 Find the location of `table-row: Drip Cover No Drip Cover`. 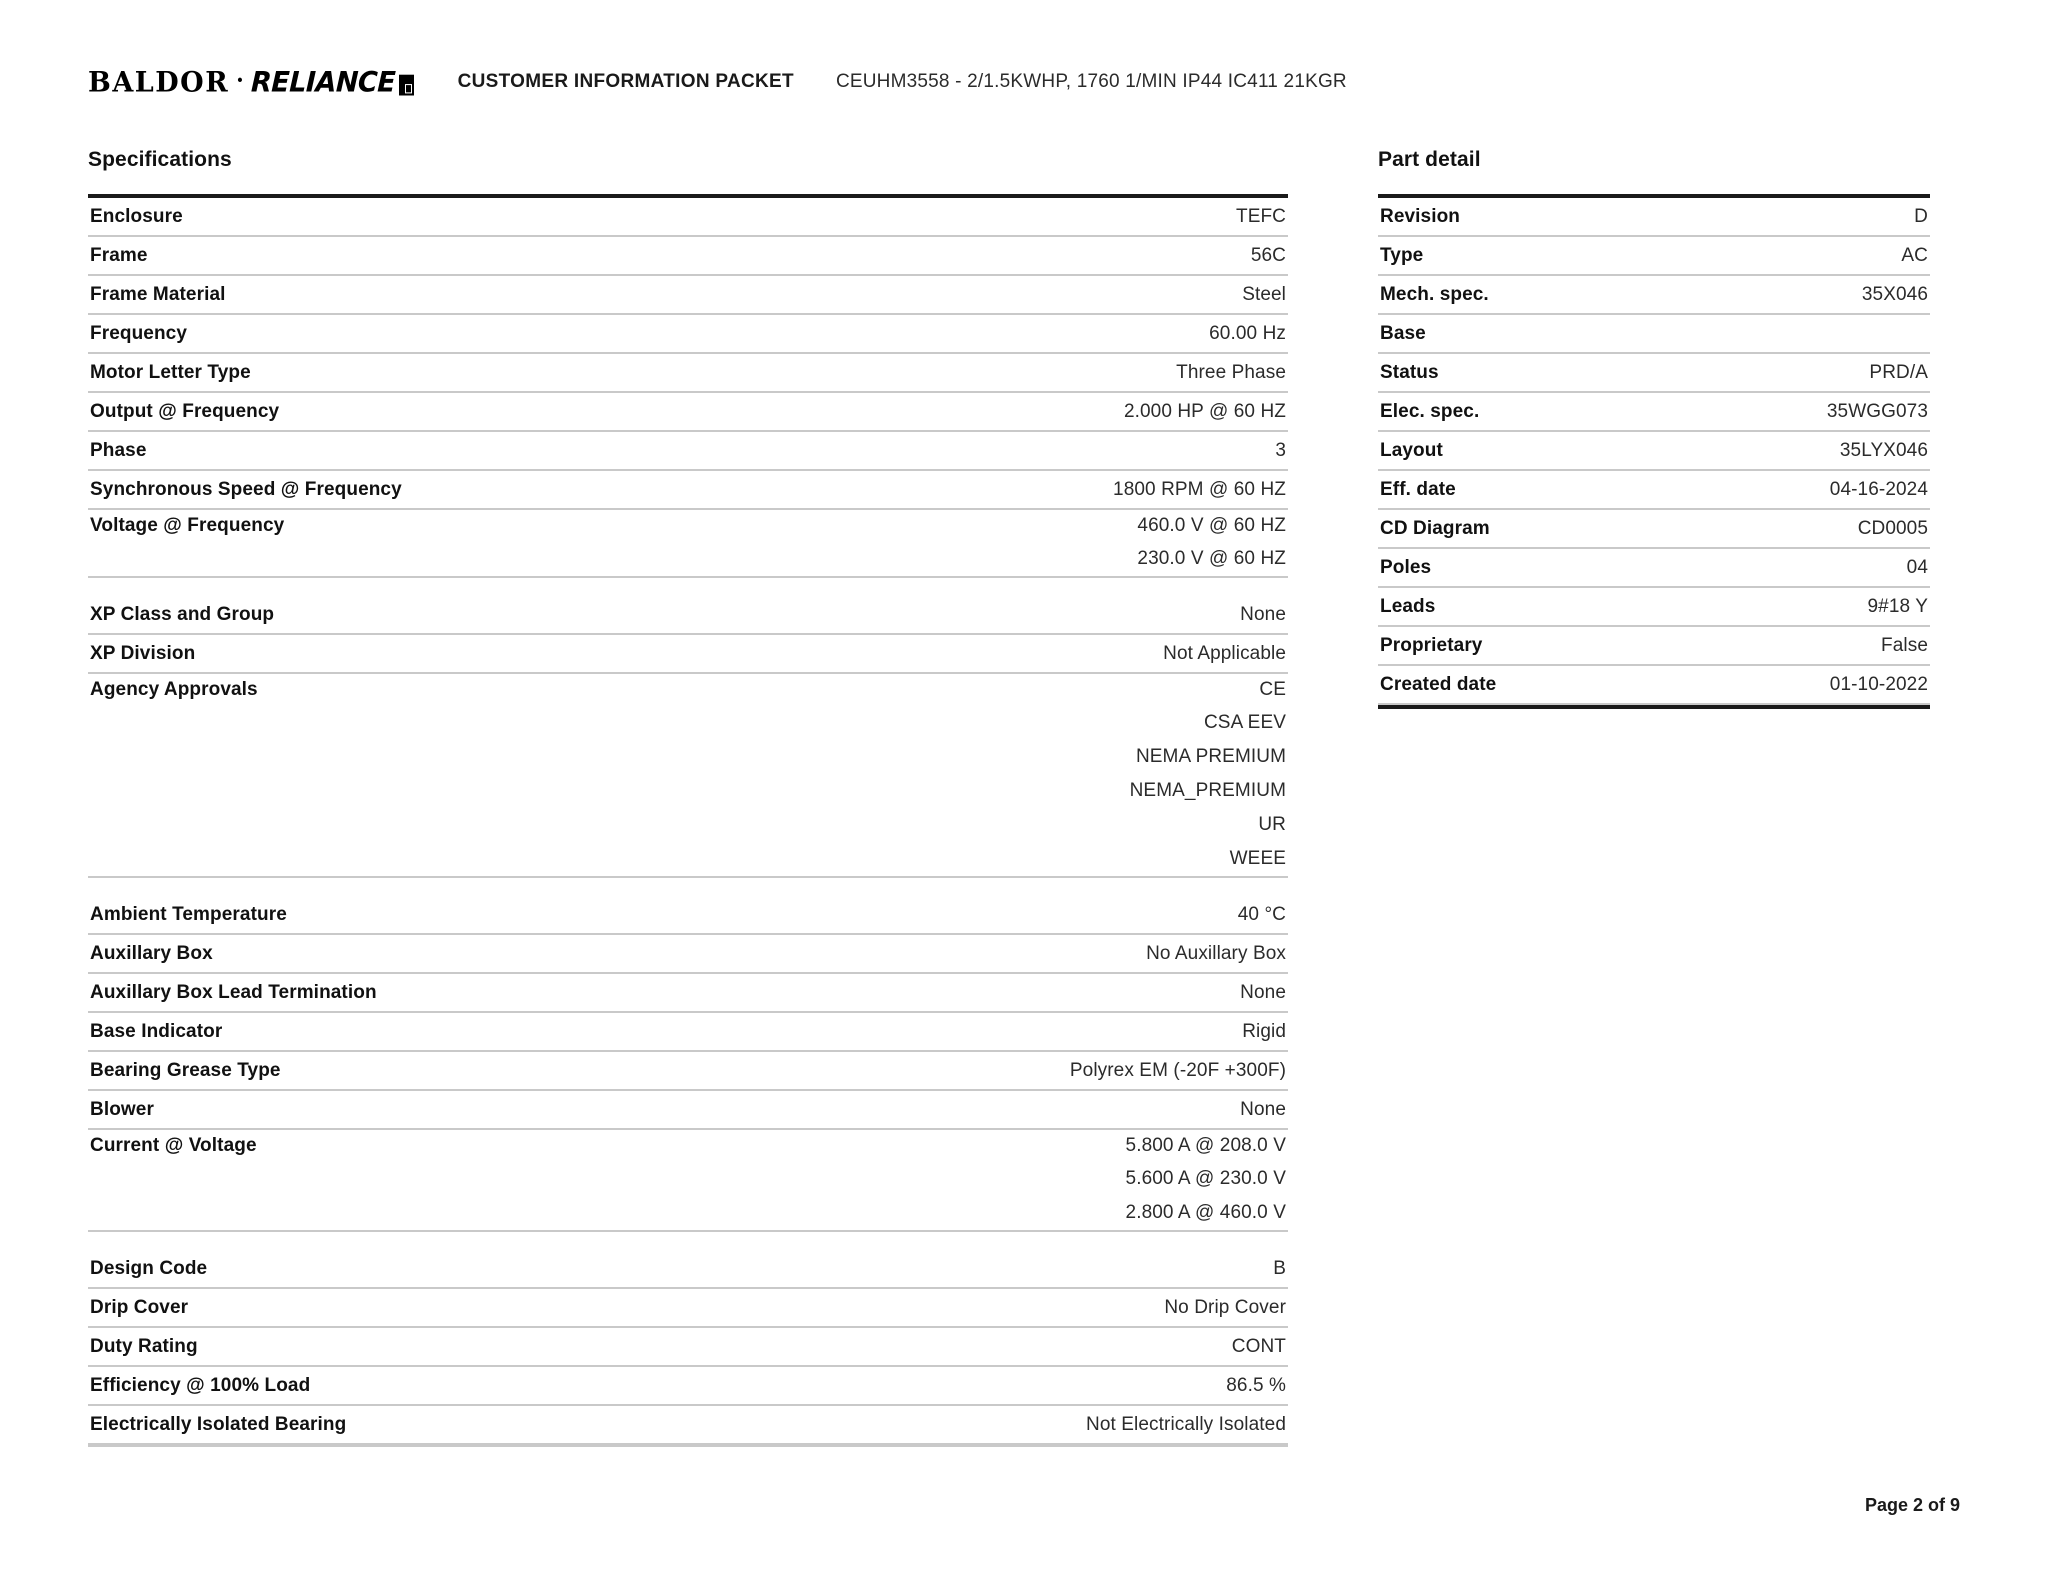

table-row: Drip Cover No Drip Cover is located at coordinates (688, 1308).